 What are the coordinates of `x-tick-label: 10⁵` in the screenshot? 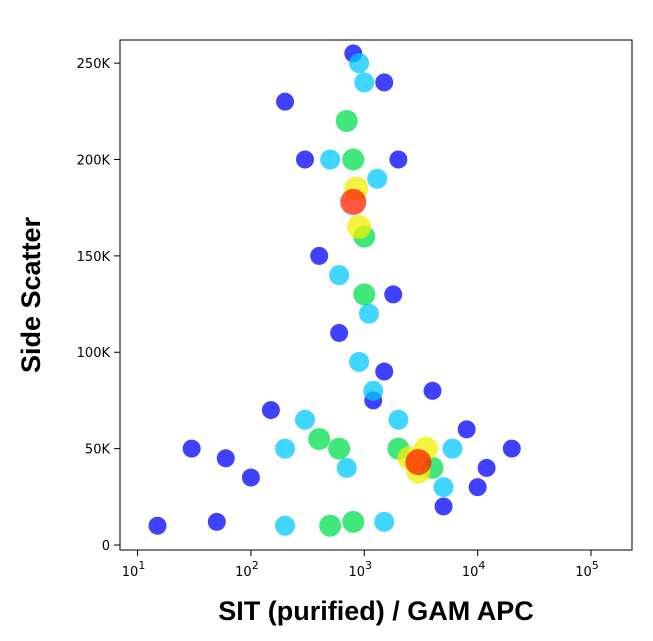 It's located at (587, 569).